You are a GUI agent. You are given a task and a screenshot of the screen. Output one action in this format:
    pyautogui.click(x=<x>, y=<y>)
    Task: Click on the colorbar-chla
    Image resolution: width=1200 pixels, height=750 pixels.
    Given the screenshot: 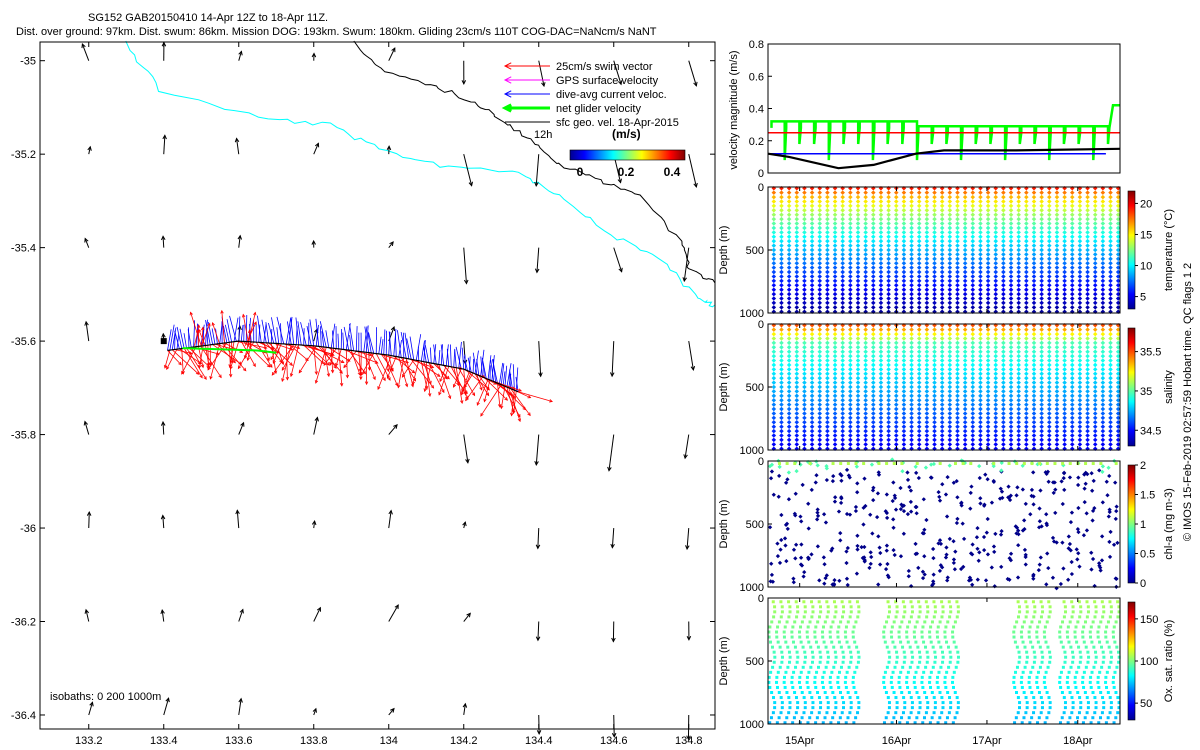 What is the action you would take?
    pyautogui.click(x=1131, y=524)
    